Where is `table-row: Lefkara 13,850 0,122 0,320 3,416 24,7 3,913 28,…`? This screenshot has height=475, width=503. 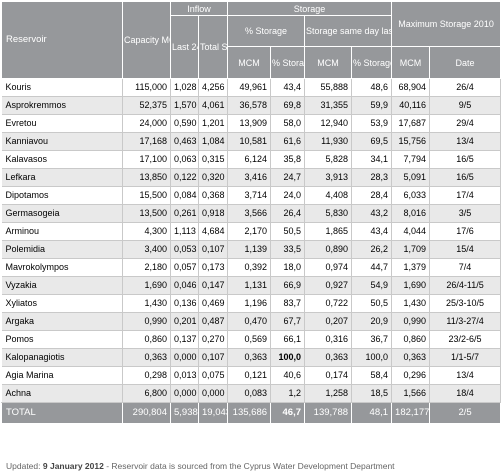
table-row: Lefkara 13,850 0,122 0,320 3,416 24,7 3,913 28,… is located at coordinates (251, 177).